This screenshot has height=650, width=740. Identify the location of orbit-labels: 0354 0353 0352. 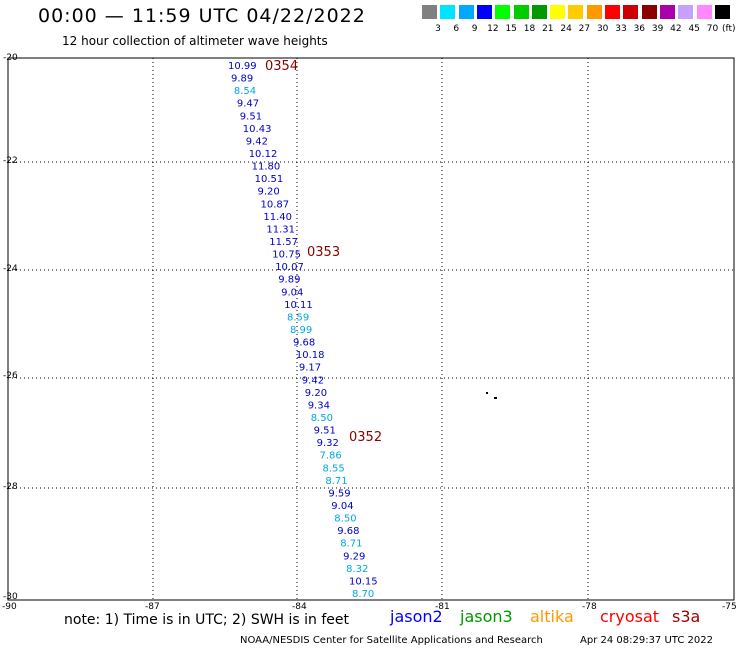
(323, 252).